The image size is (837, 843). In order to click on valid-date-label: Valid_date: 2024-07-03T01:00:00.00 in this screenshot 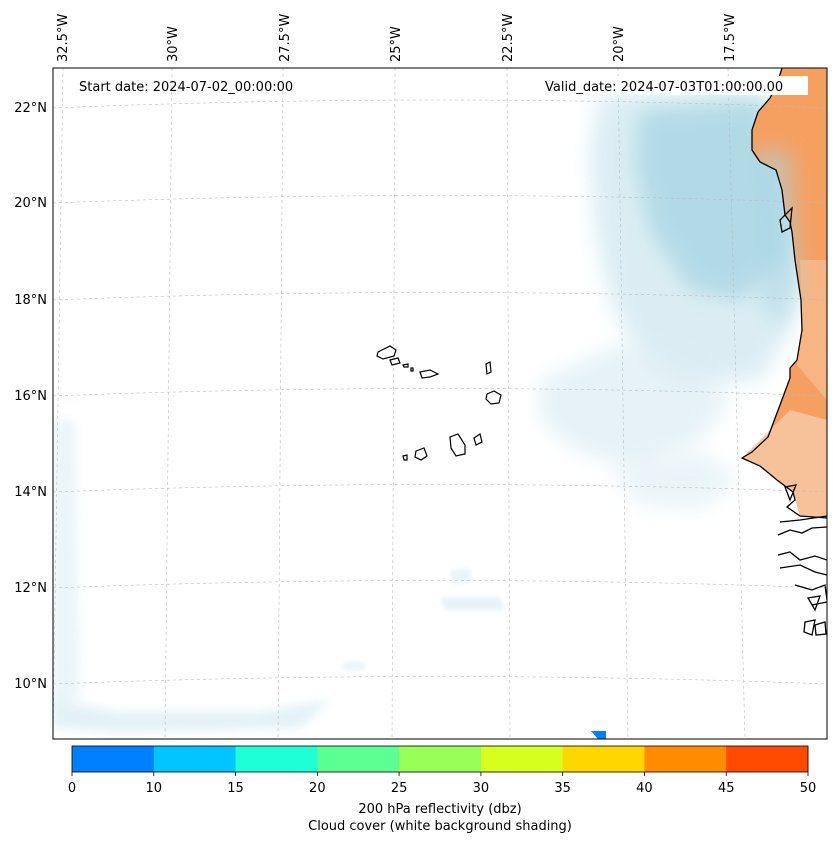, I will do `click(664, 87)`.